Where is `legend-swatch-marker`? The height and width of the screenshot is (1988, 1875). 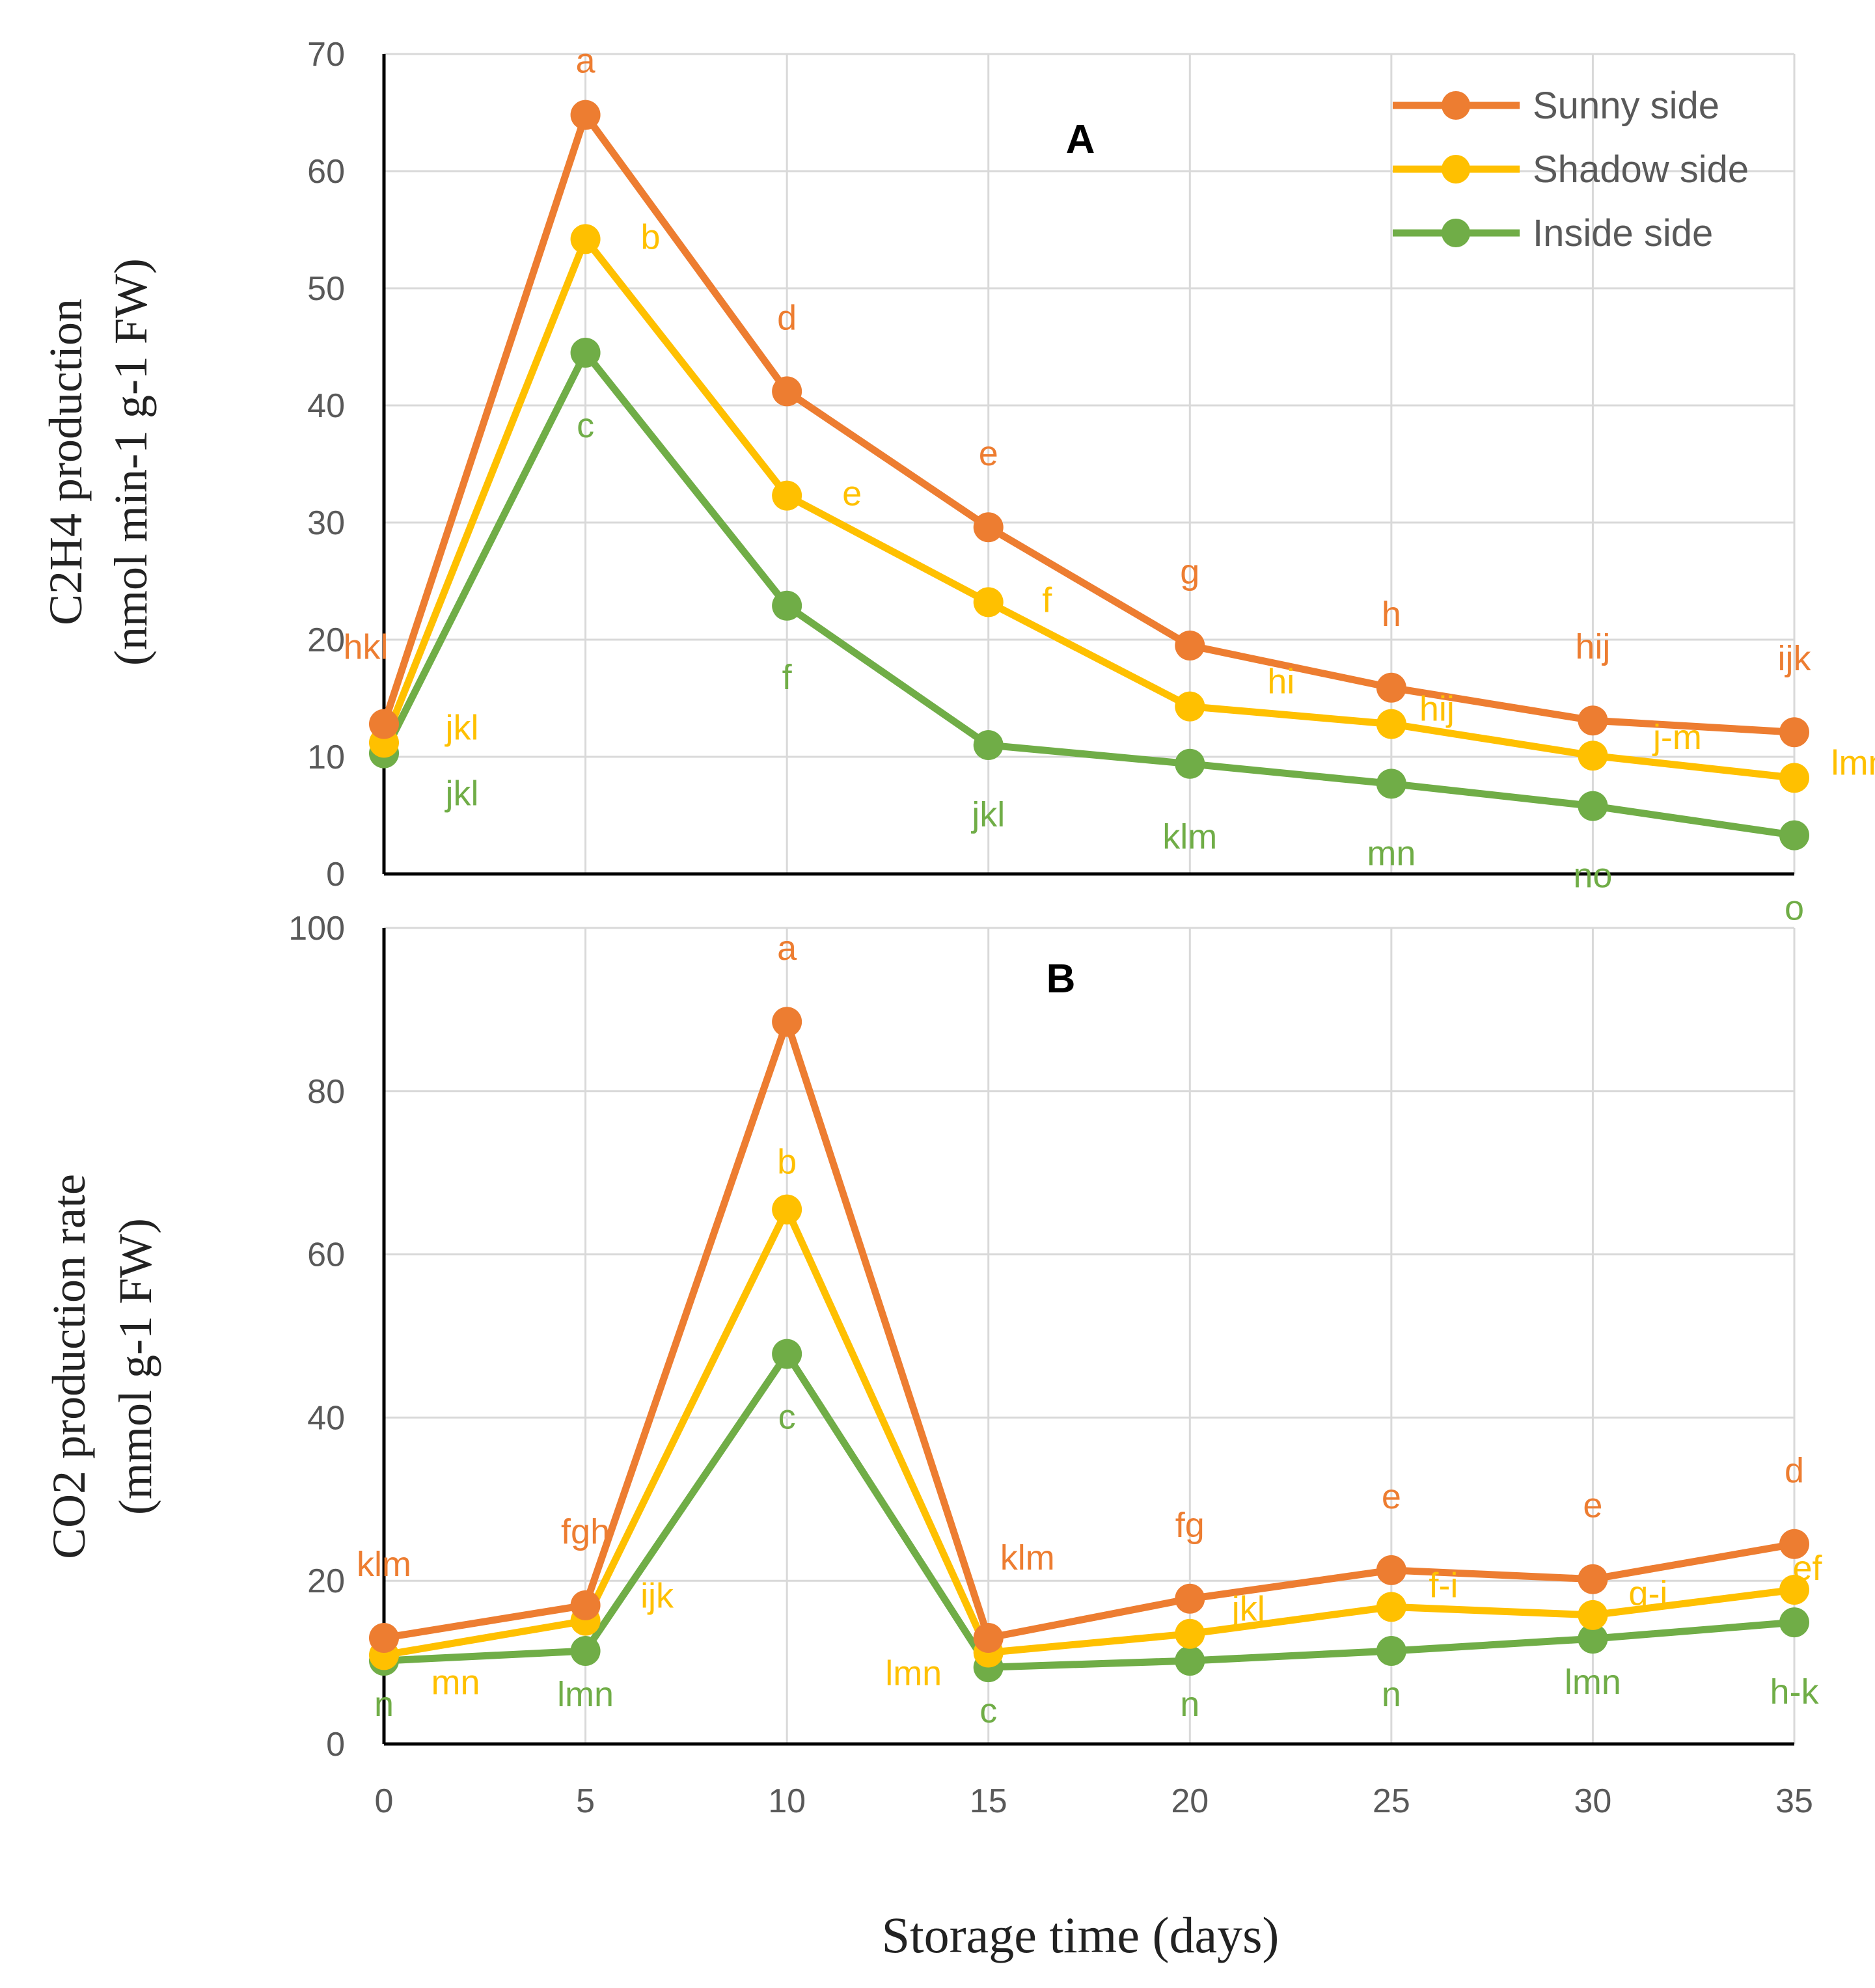 legend-swatch-marker is located at coordinates (1456, 233).